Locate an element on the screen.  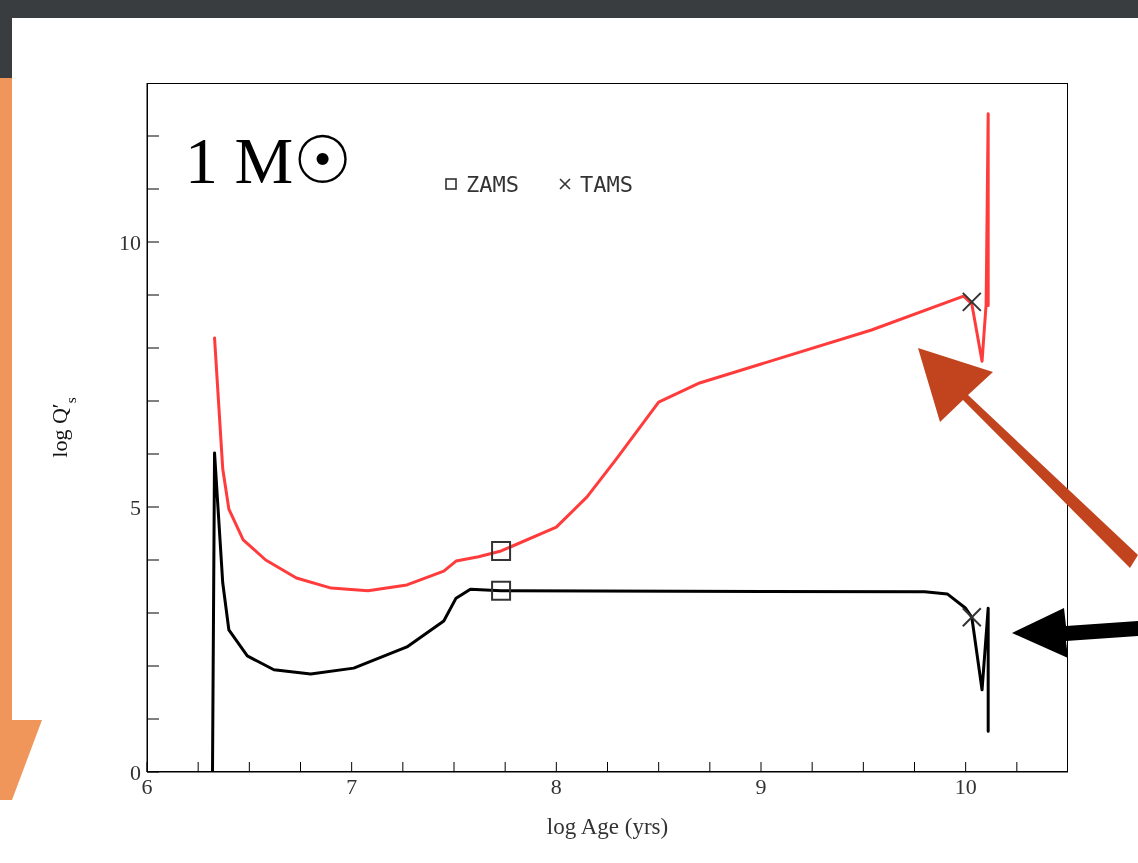
x-tick-label: 8 is located at coordinates (556, 786).